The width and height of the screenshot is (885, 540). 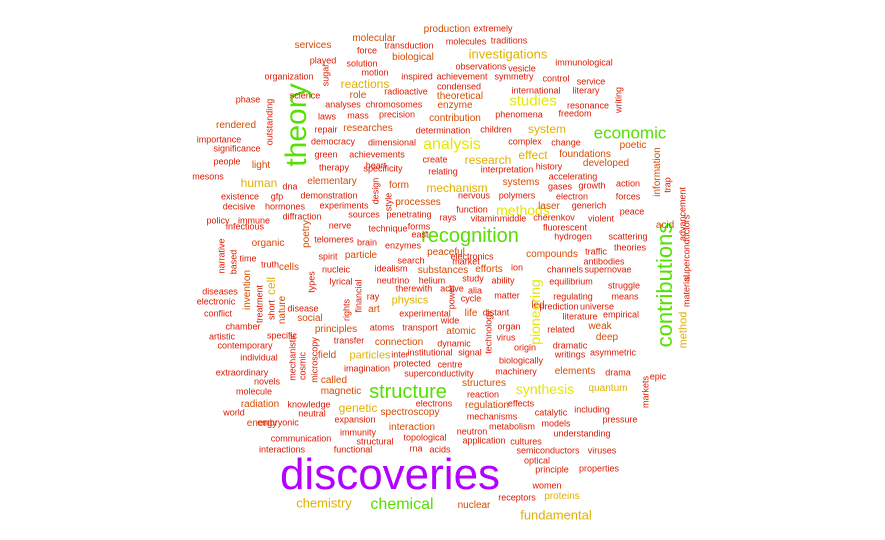 I want to click on cloud-word-control: control, so click(x=556, y=78).